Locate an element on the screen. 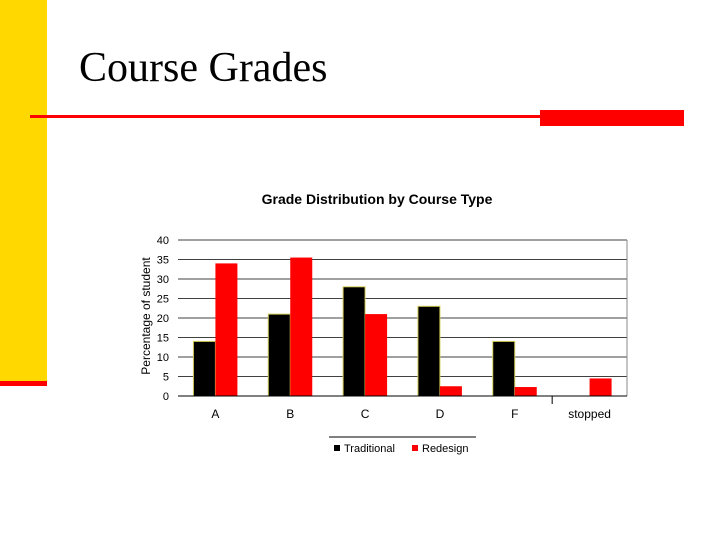 The height and width of the screenshot is (540, 720). bar-redesign-b is located at coordinates (301, 326).